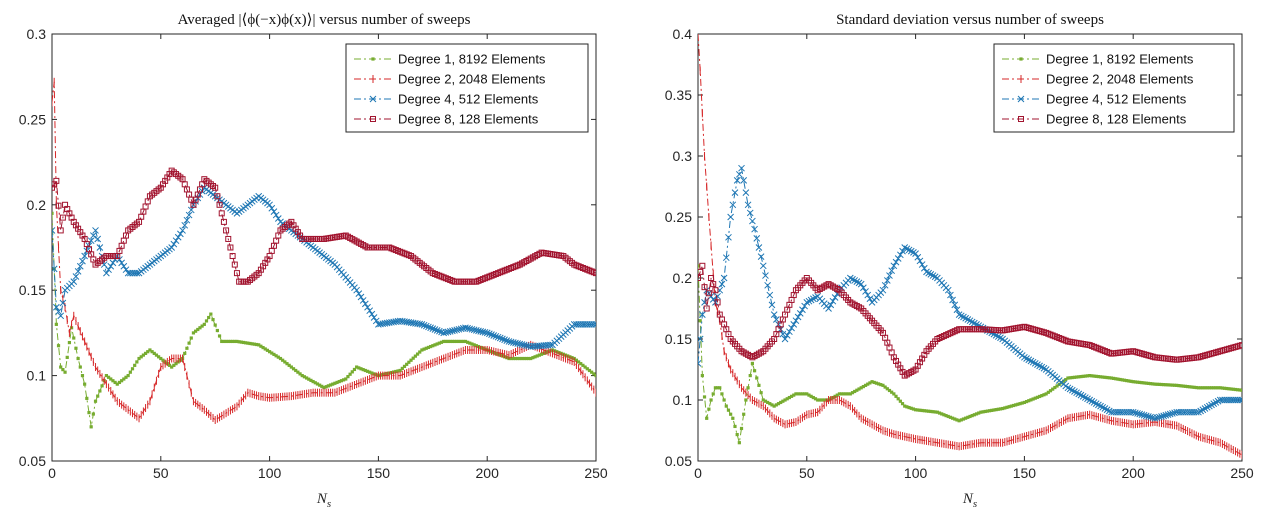 The width and height of the screenshot is (1270, 516). What do you see at coordinates (678, 95) in the screenshot?
I see `y-tick-label: 0.35` at bounding box center [678, 95].